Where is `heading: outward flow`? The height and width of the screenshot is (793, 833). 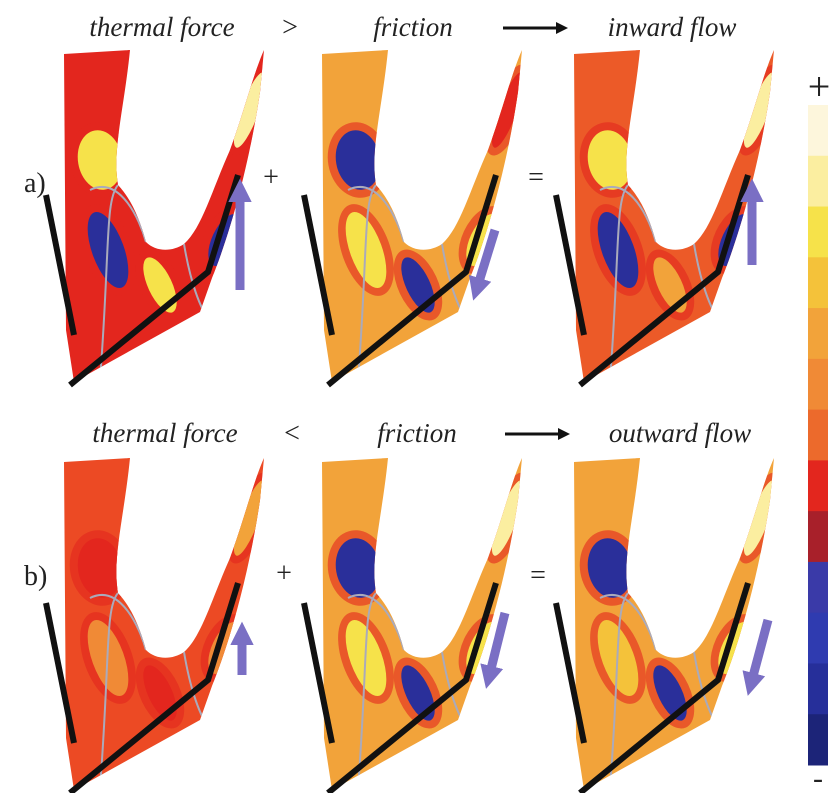 heading: outward flow is located at coordinates (680, 433).